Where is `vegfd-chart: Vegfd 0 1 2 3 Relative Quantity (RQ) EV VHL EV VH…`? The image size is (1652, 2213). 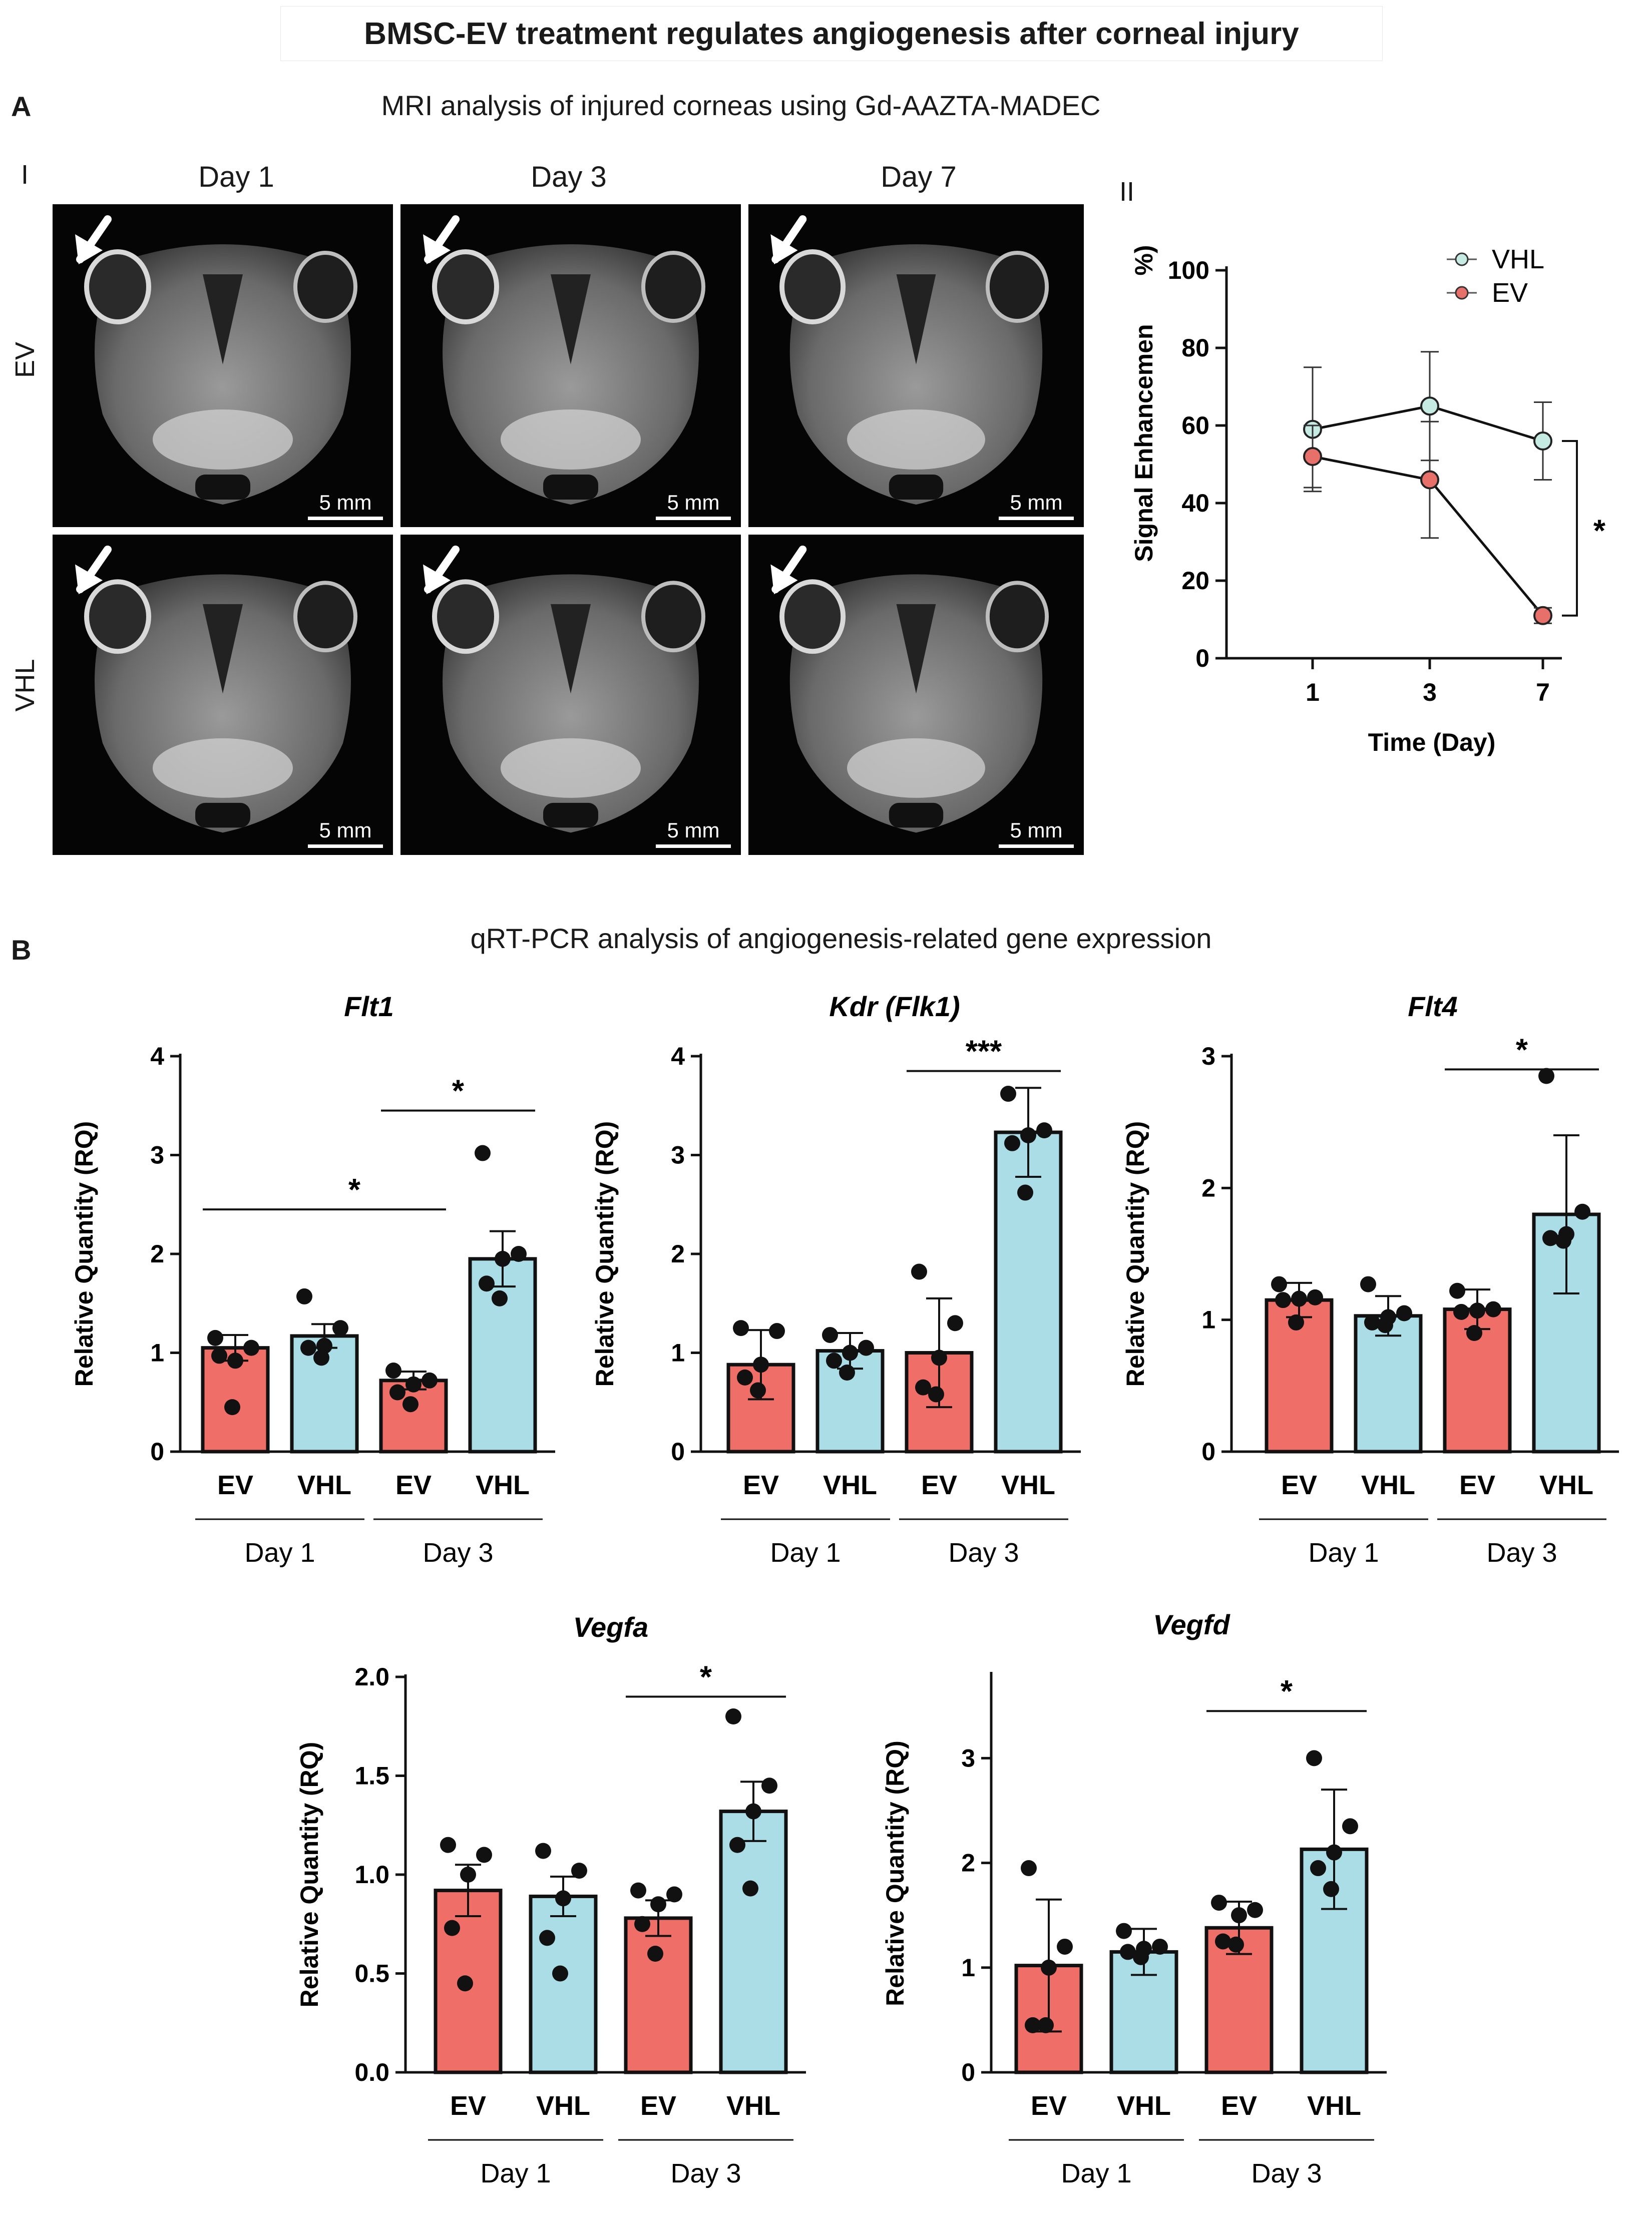
vegfd-chart: Vegfd 0 1 2 3 Relative Quantity (RQ) EV VHL EV VH… is located at coordinates (1134, 1899).